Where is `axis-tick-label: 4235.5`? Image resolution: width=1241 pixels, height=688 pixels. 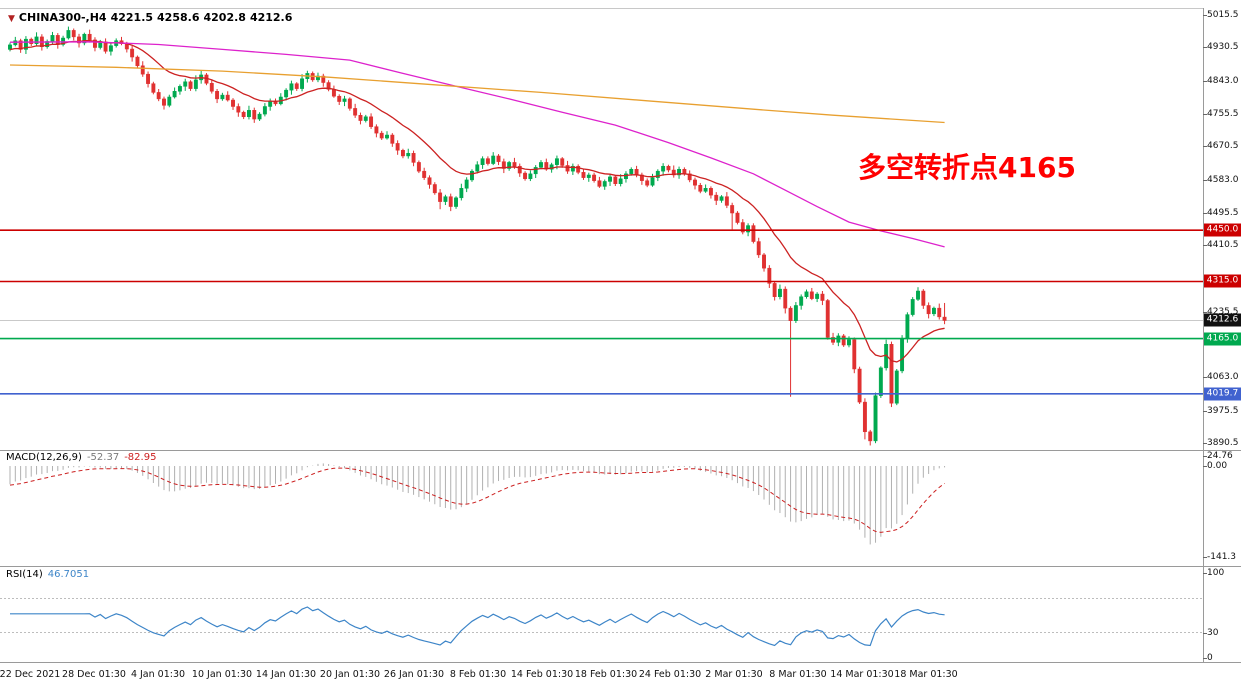 axis-tick-label: 4235.5 is located at coordinates (1223, 311).